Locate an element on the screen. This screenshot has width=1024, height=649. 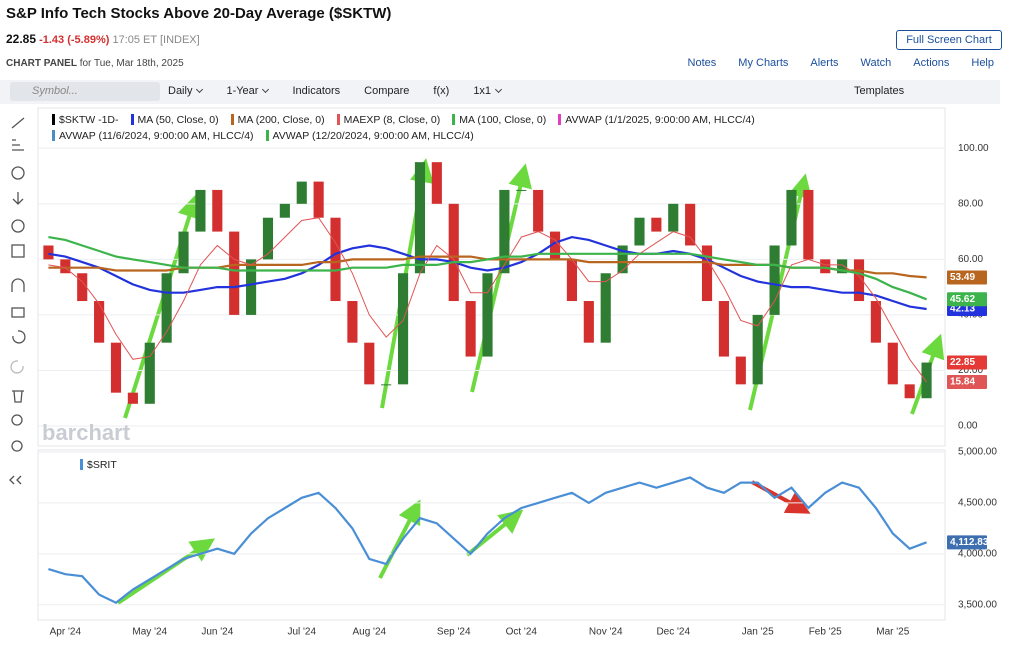
time: 17:05 ET [INDEX] is located at coordinates (156, 40).